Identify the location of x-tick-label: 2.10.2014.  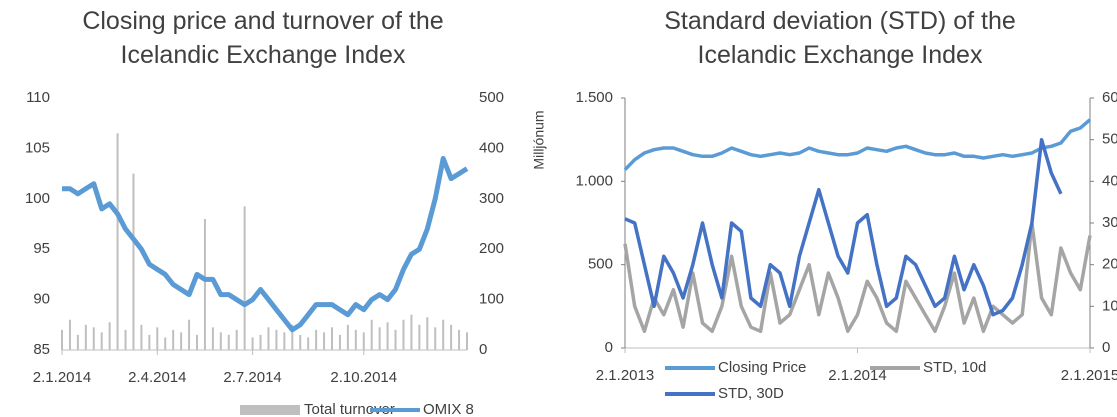
(363, 377).